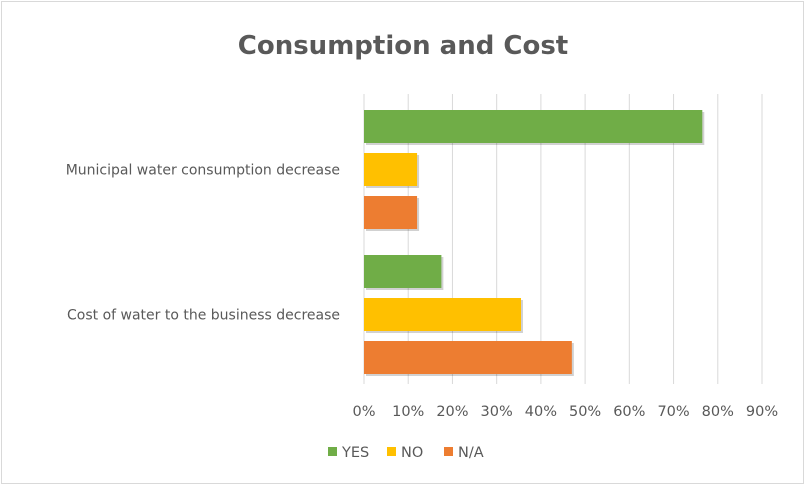 The image size is (807, 487). What do you see at coordinates (203, 316) in the screenshot?
I see `category-label: Cost of water to the business decrease` at bounding box center [203, 316].